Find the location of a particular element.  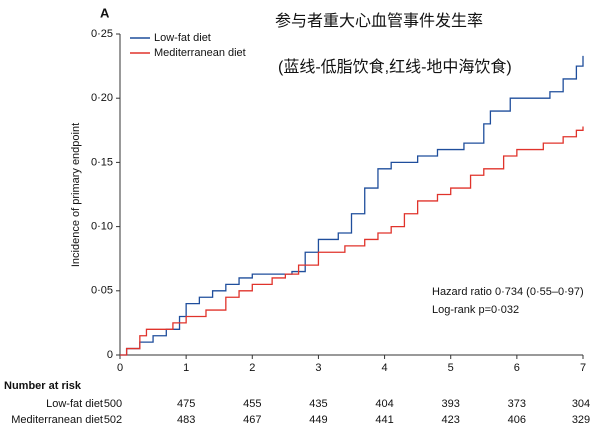

risk-value: 467 is located at coordinates (252, 420).